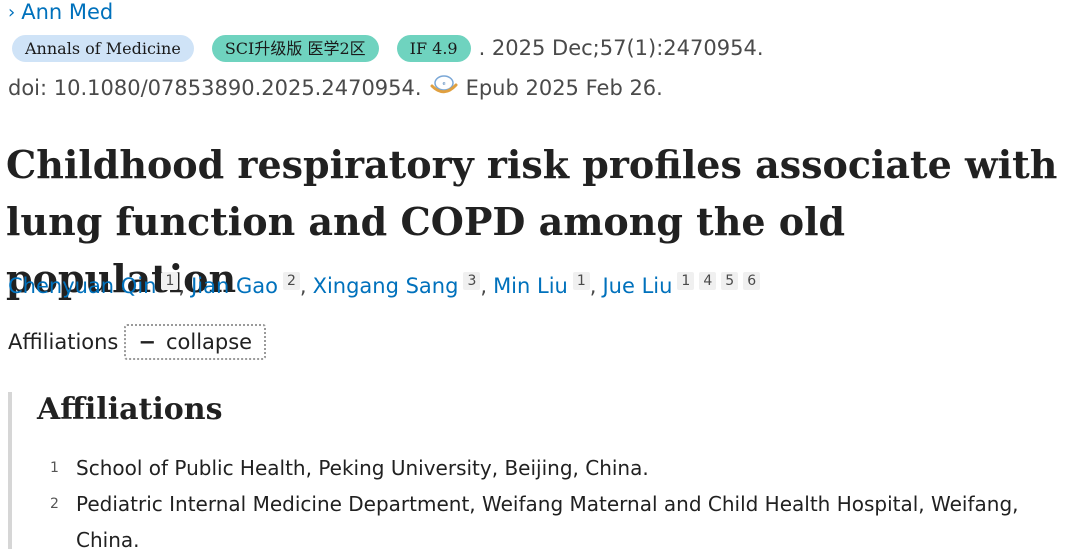 This screenshot has height=549, width=1080. What do you see at coordinates (67, 12) in the screenshot?
I see `journal-link-text: Ann Med` at bounding box center [67, 12].